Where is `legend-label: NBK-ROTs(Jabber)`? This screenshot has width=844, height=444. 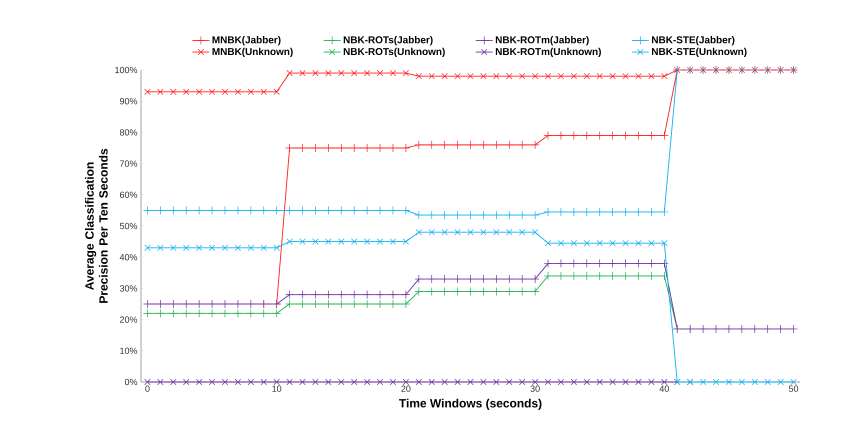 legend-label: NBK-ROTs(Jabber) is located at coordinates (388, 41).